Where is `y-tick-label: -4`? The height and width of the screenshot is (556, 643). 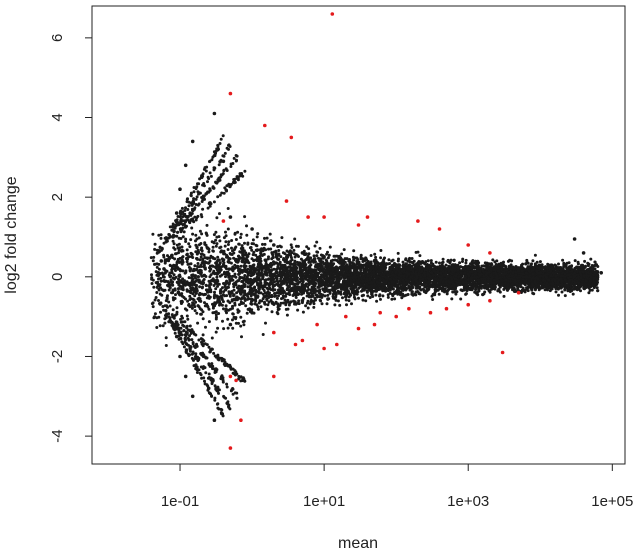
y-tick-label: -4 is located at coordinates (57, 435).